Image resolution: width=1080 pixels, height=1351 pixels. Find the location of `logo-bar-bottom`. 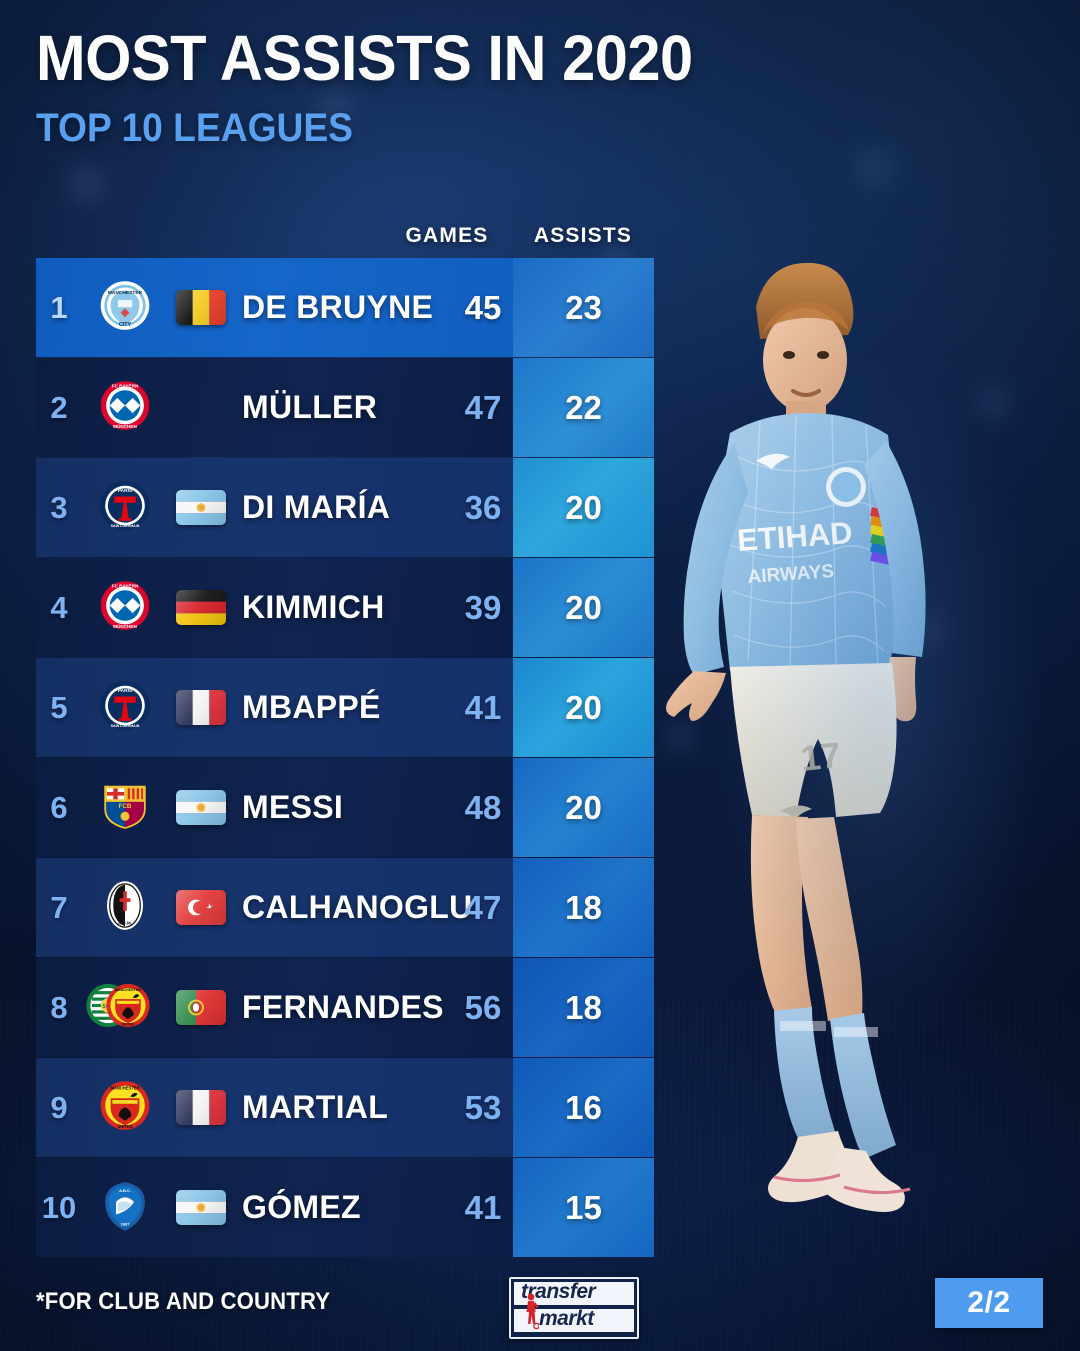

logo-bar-bottom is located at coordinates (574, 1320).